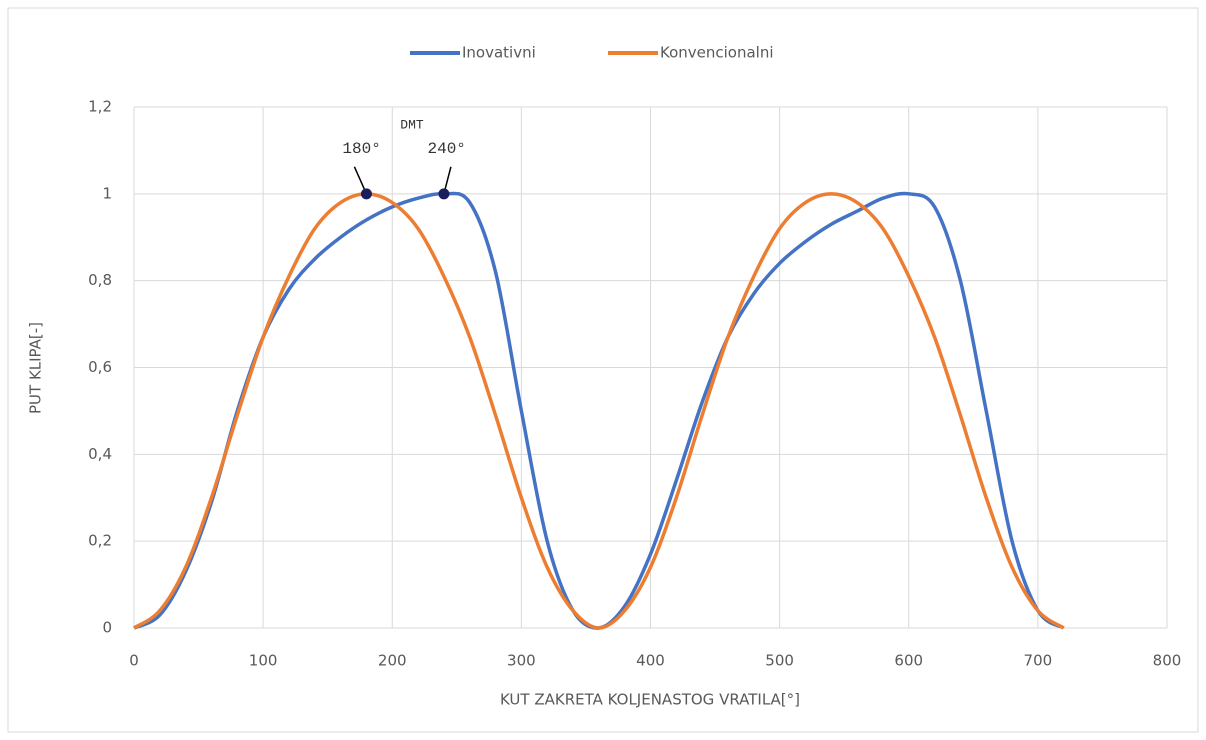 The width and height of the screenshot is (1206, 740). Describe the element at coordinates (779, 661) in the screenshot. I see `x-tick-label: 500` at that location.